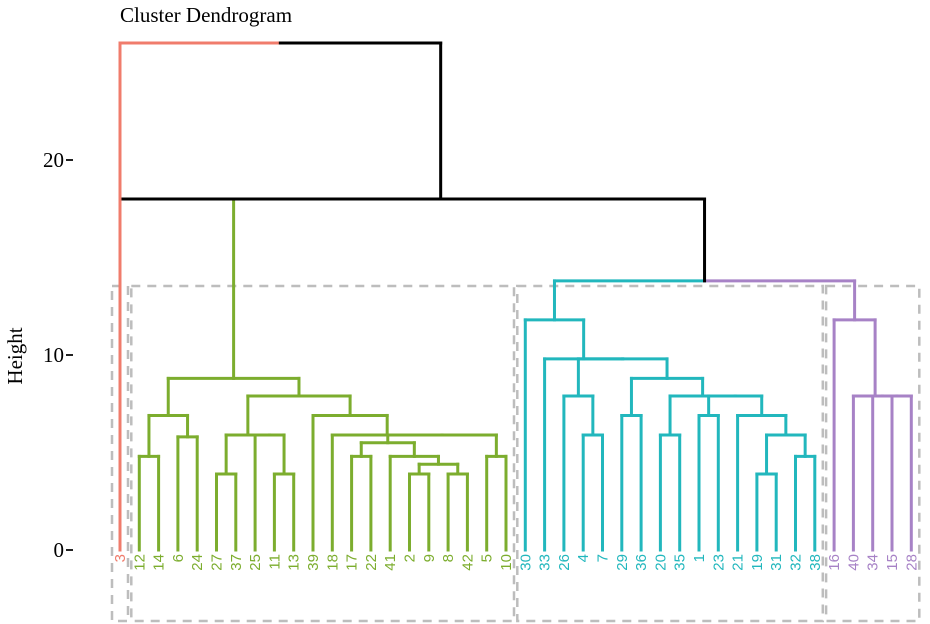 Image resolution: width=930 pixels, height=624 pixels. Describe the element at coordinates (313, 562) in the screenshot. I see `leaf-label: 39` at that location.